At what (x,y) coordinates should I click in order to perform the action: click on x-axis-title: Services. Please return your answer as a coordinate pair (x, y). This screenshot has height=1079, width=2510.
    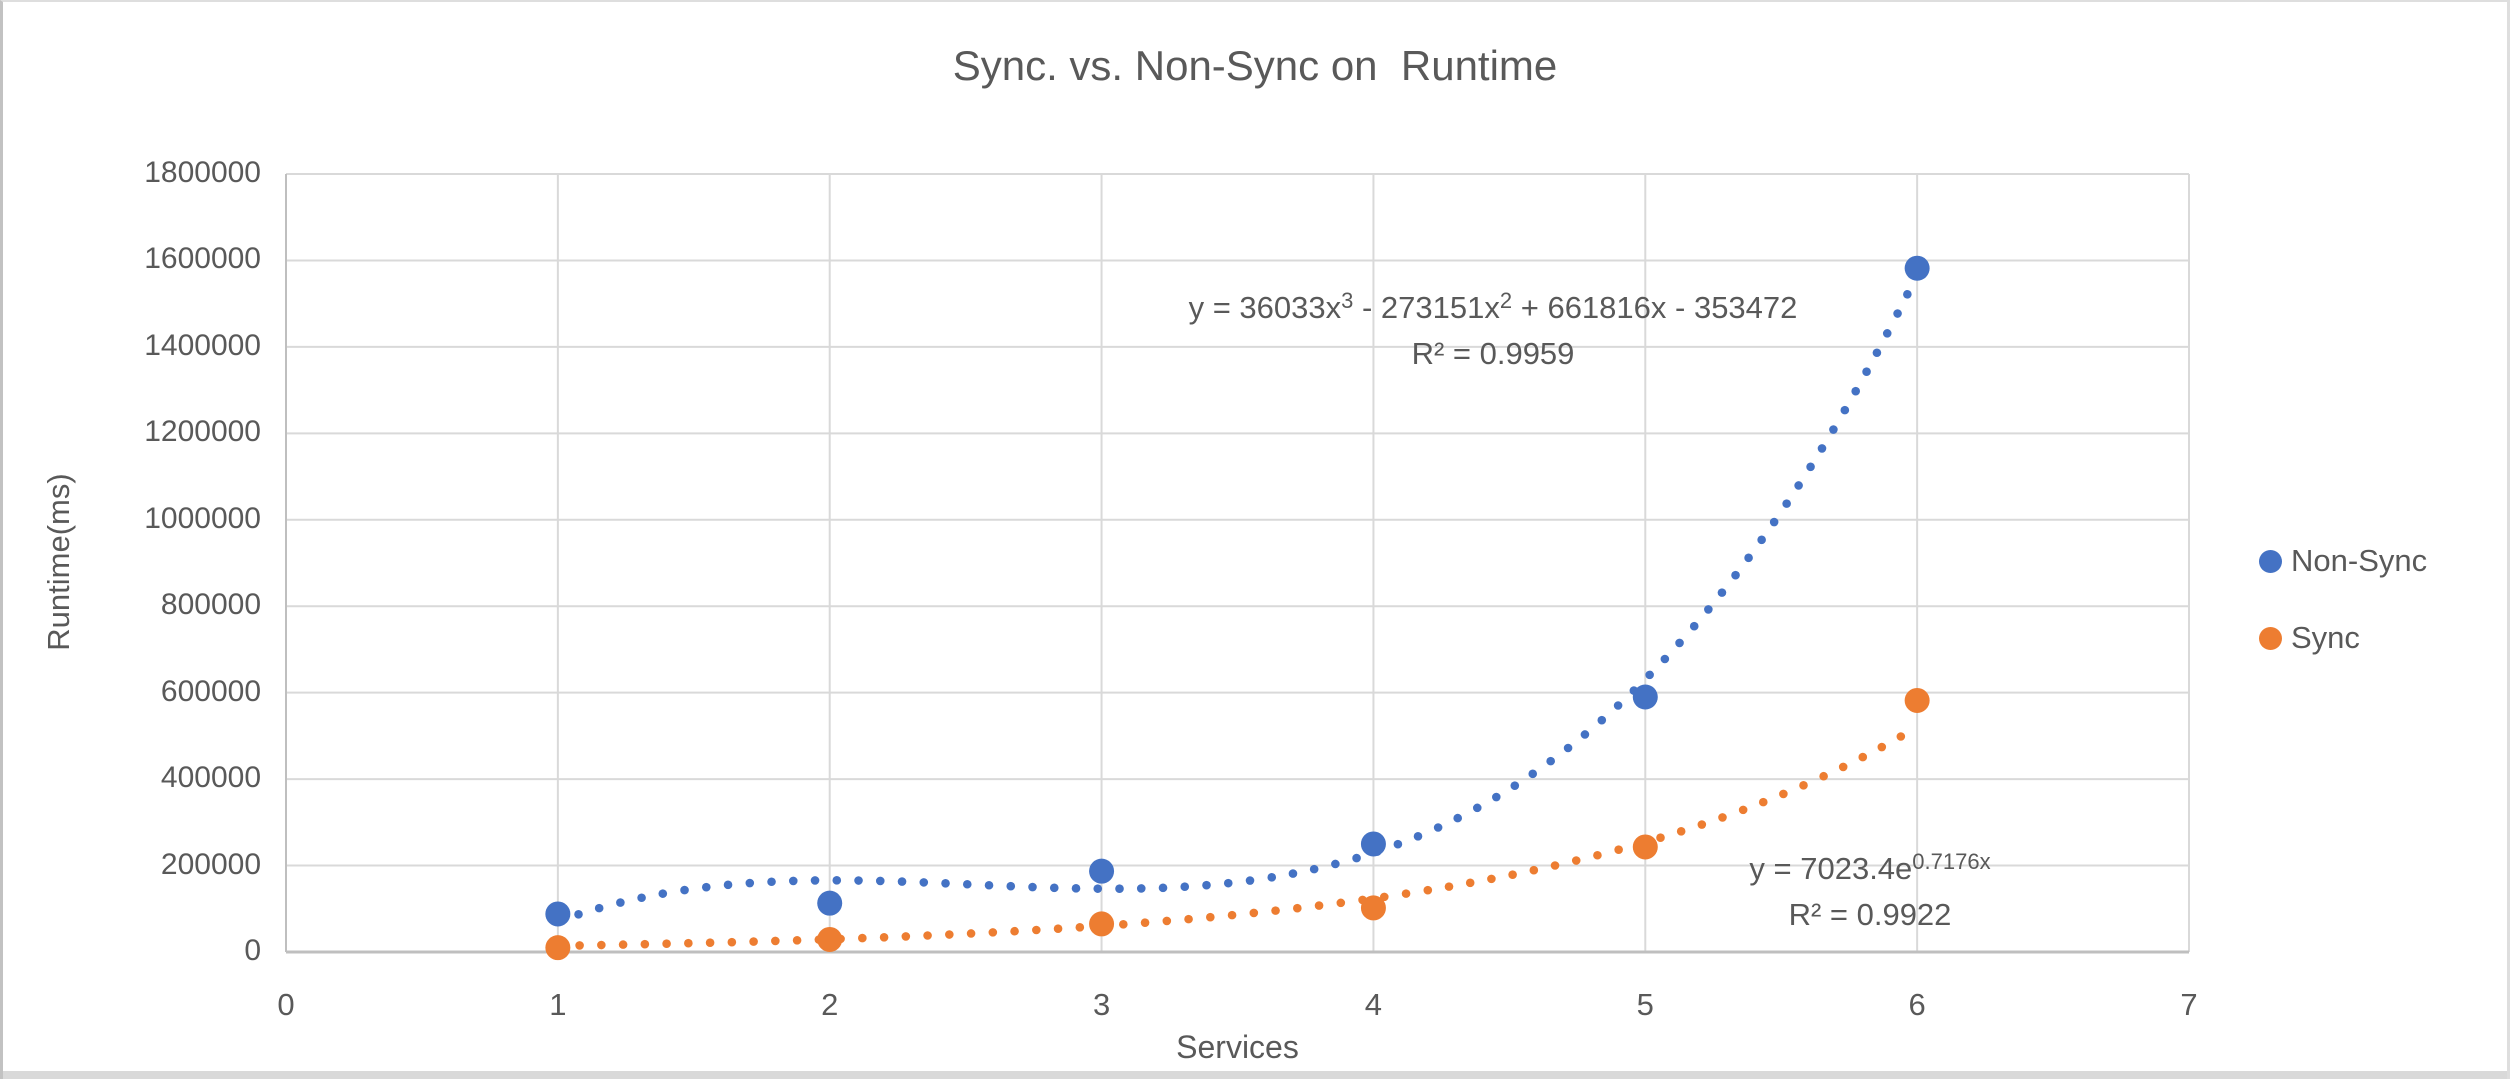
    Looking at the image, I should click on (1237, 1047).